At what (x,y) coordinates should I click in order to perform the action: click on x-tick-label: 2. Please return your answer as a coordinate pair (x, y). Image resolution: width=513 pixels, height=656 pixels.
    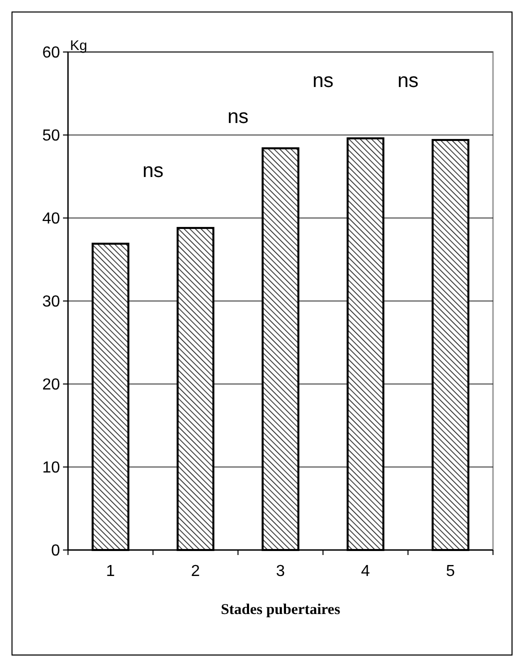
    Looking at the image, I should click on (195, 571).